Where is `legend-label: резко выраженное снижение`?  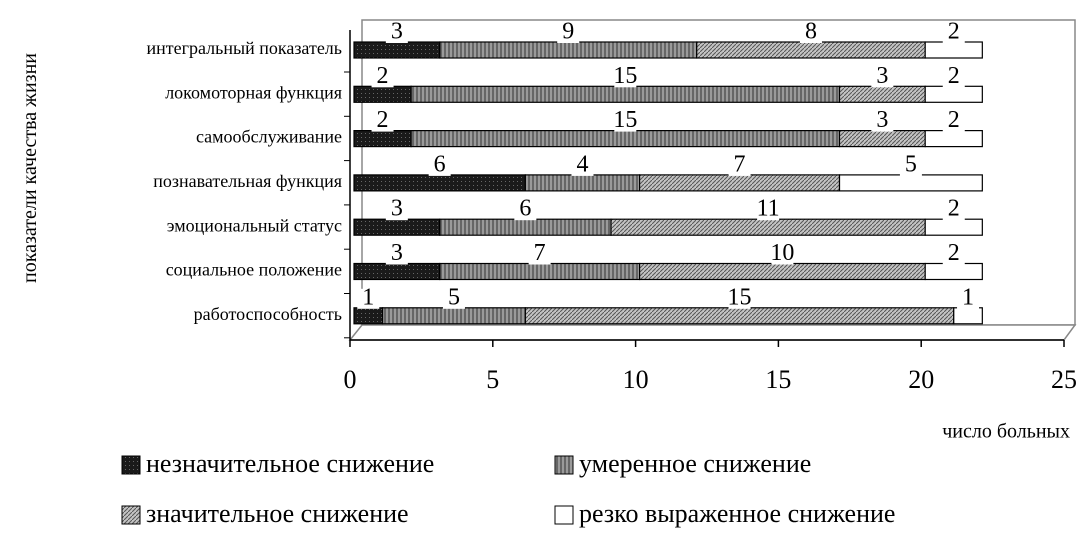
legend-label: резко выраженное снижение is located at coordinates (737, 513).